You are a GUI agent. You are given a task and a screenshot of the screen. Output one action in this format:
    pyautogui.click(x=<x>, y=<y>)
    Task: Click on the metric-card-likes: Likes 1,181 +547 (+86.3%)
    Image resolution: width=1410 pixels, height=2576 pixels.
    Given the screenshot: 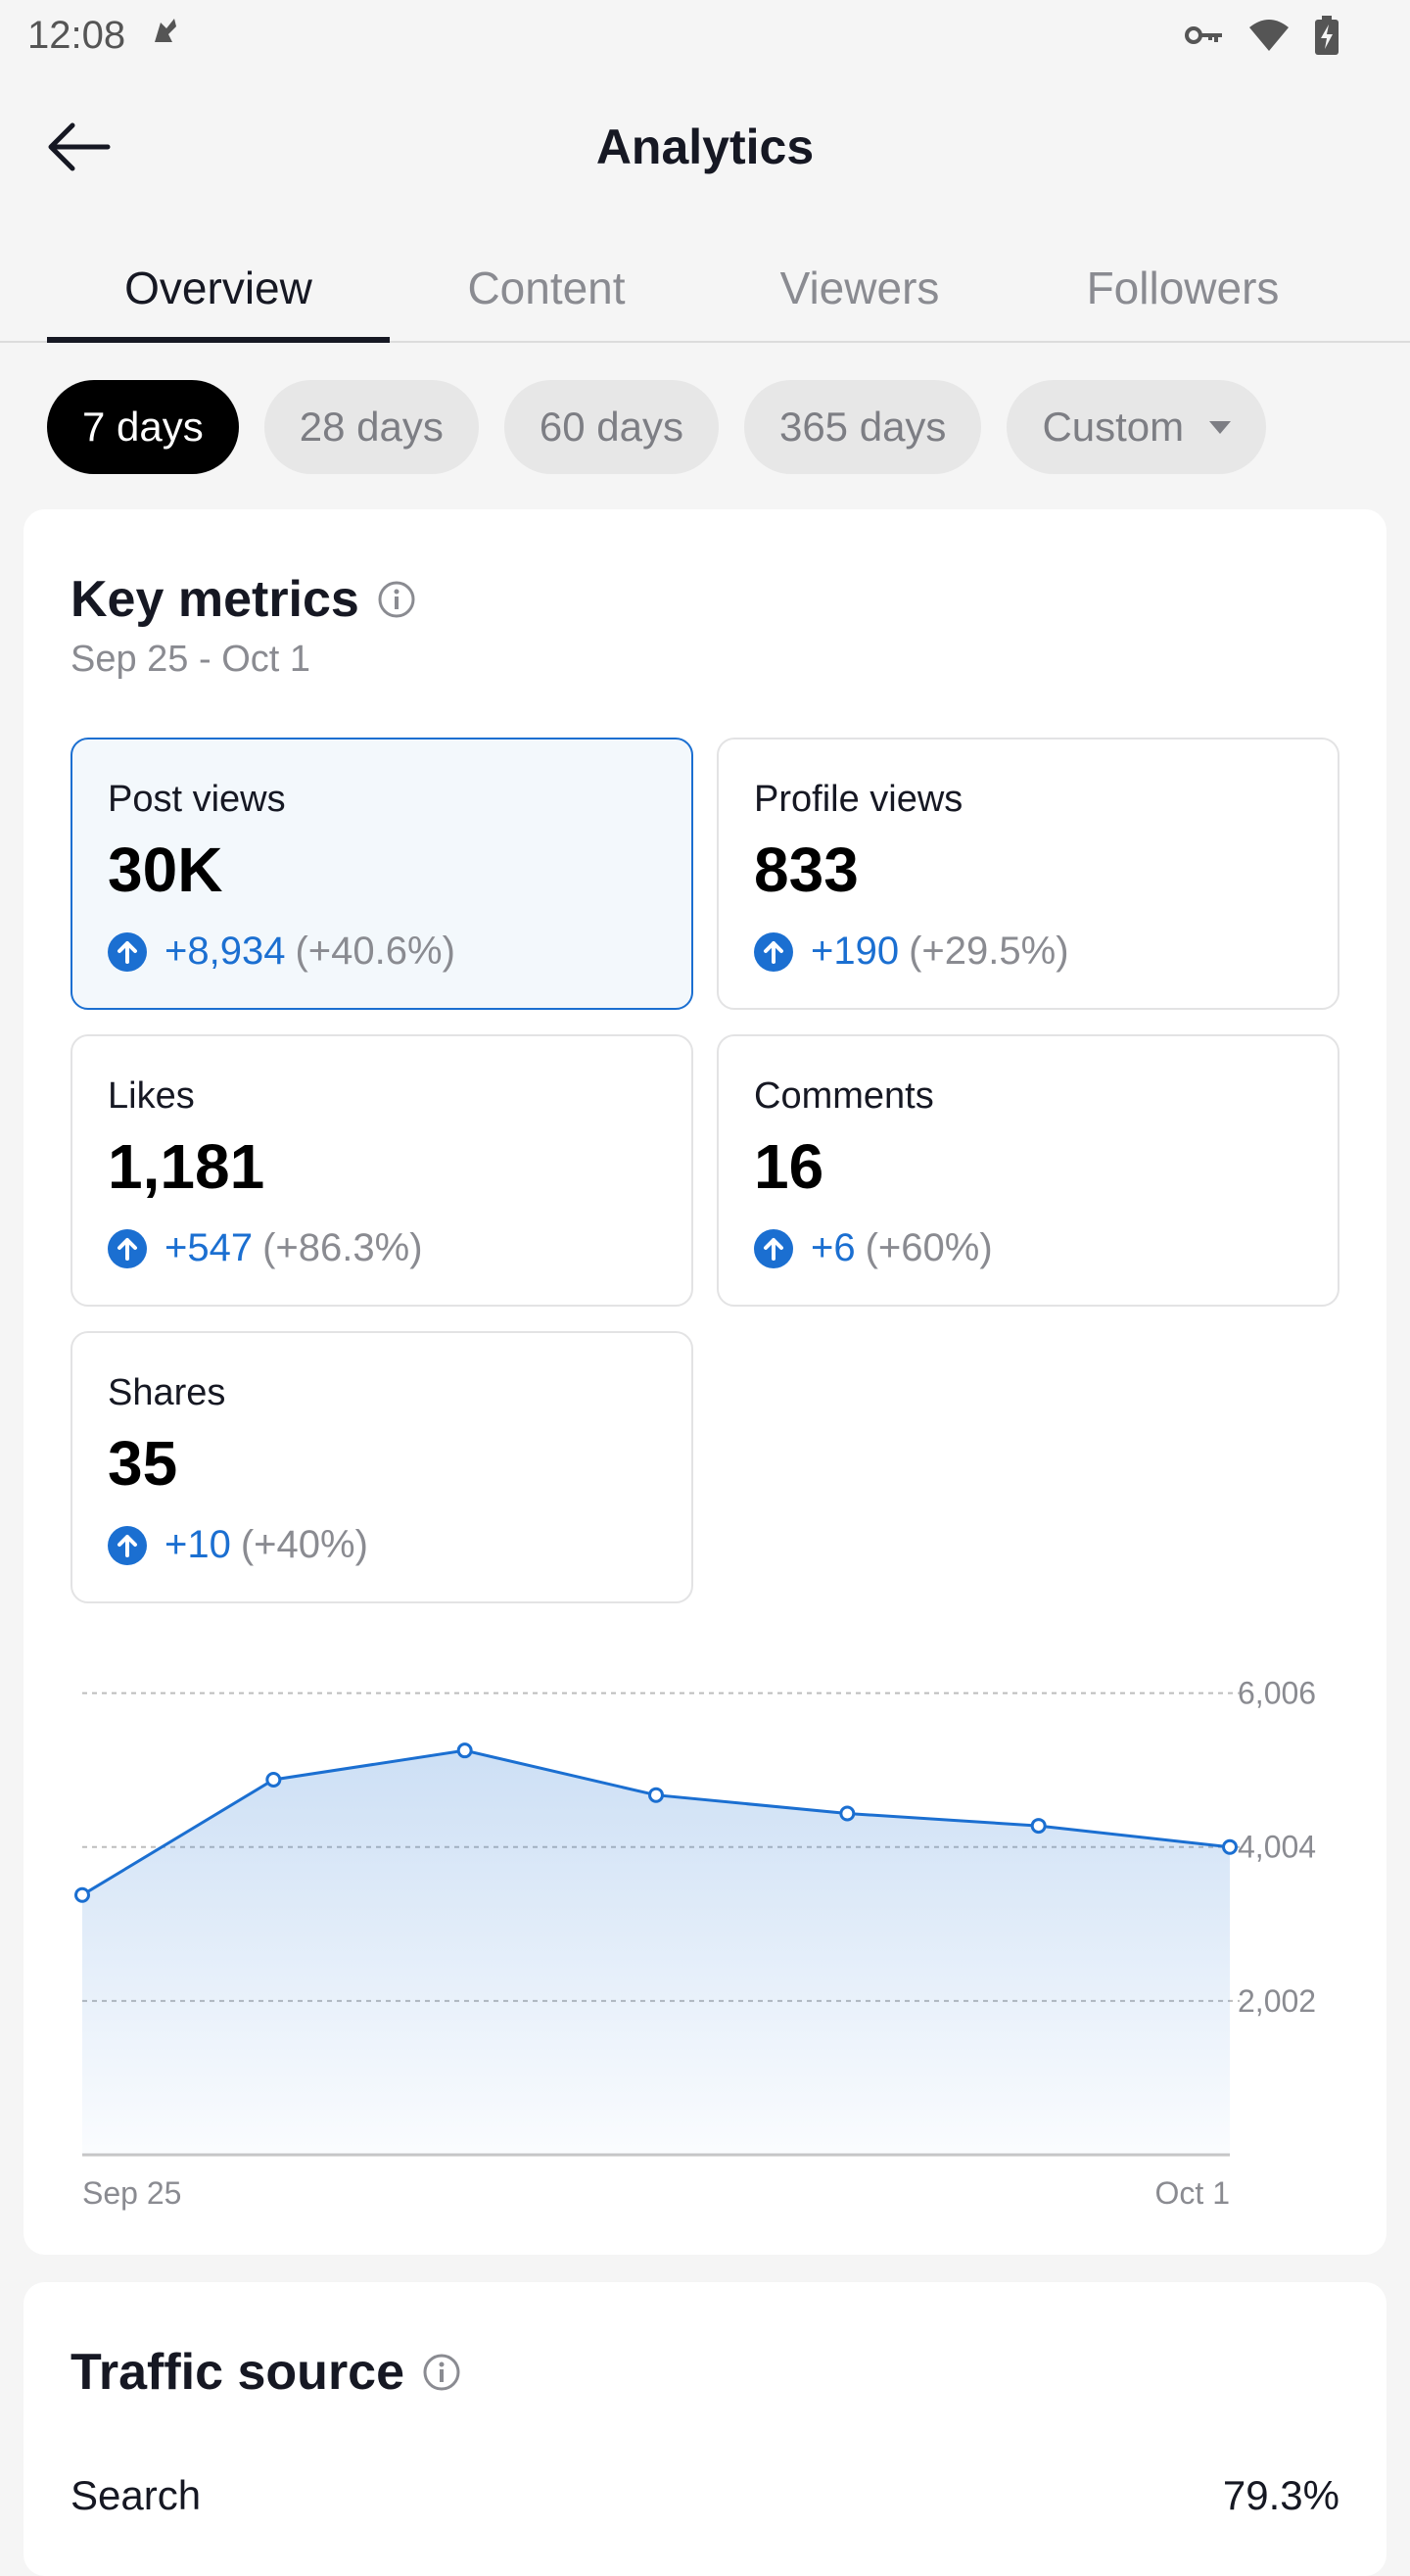 What is the action you would take?
    pyautogui.click(x=381, y=1170)
    